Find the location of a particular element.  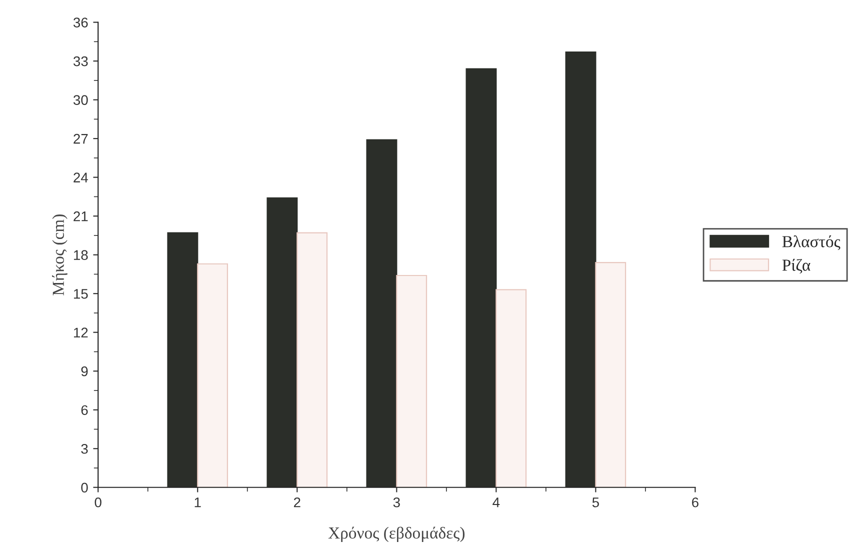

y-tick-label: 0 is located at coordinates (84, 487).